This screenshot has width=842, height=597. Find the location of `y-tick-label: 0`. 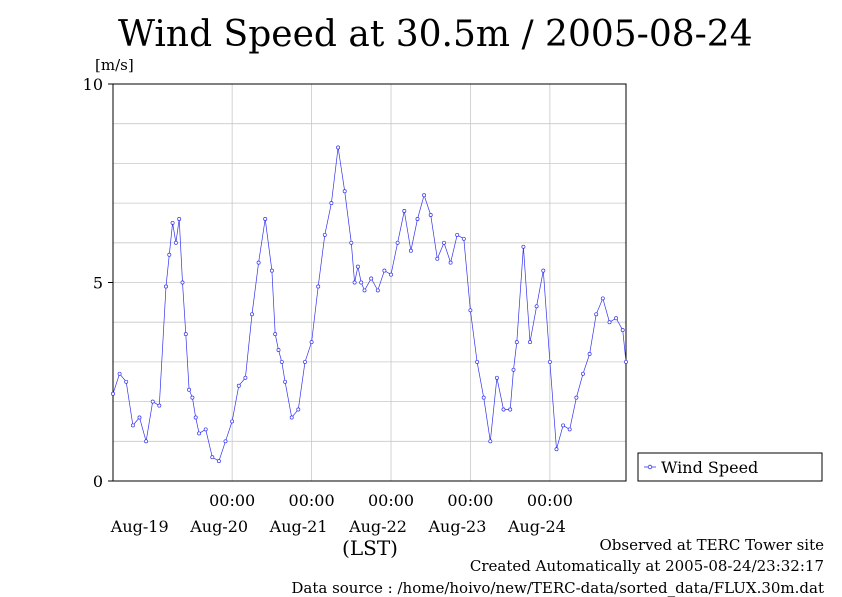

y-tick-label: 0 is located at coordinates (98, 481).